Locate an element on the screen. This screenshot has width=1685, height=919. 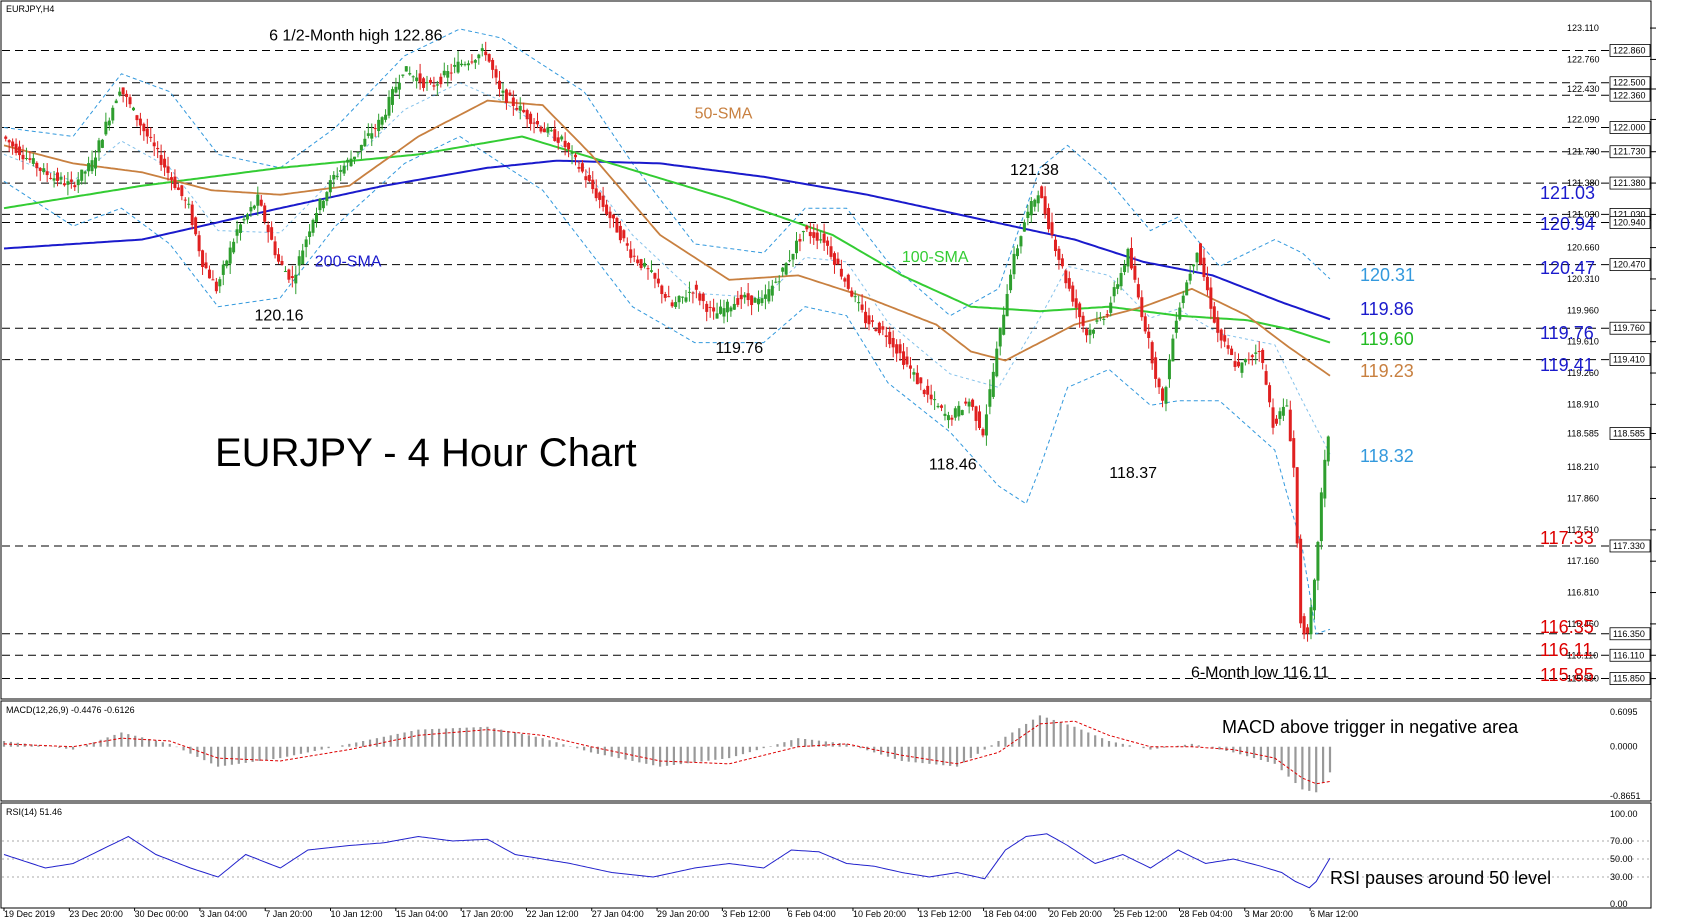
x-tick-label: 3 Jan 04:00 is located at coordinates (223, 914).